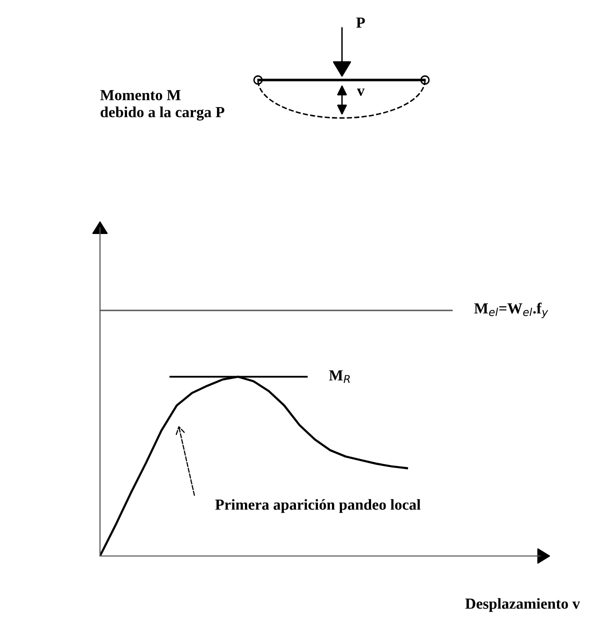 Image resolution: width=589 pixels, height=619 pixels. I want to click on ref-line-label: M$_{el}$=W$_{el}$.f$_{y}$, so click(511, 310).